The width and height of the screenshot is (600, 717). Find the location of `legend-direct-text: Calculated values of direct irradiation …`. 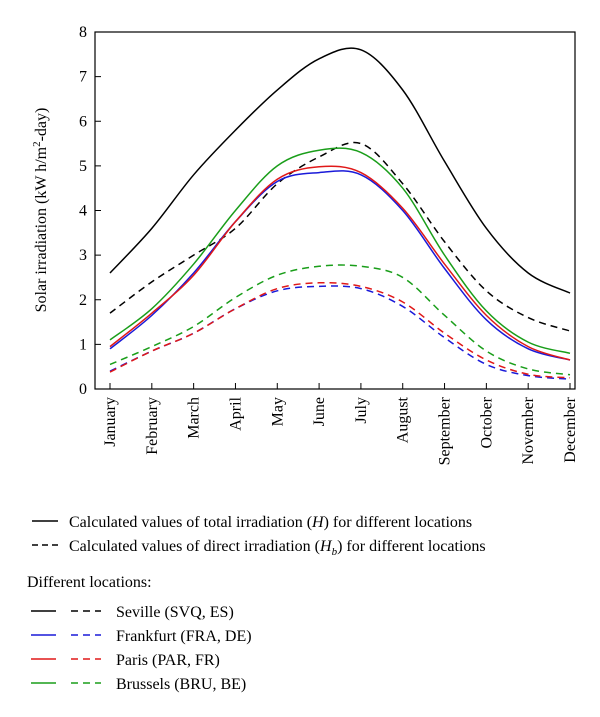

legend-direct-text: Calculated values of direct irradiation … is located at coordinates (277, 548).